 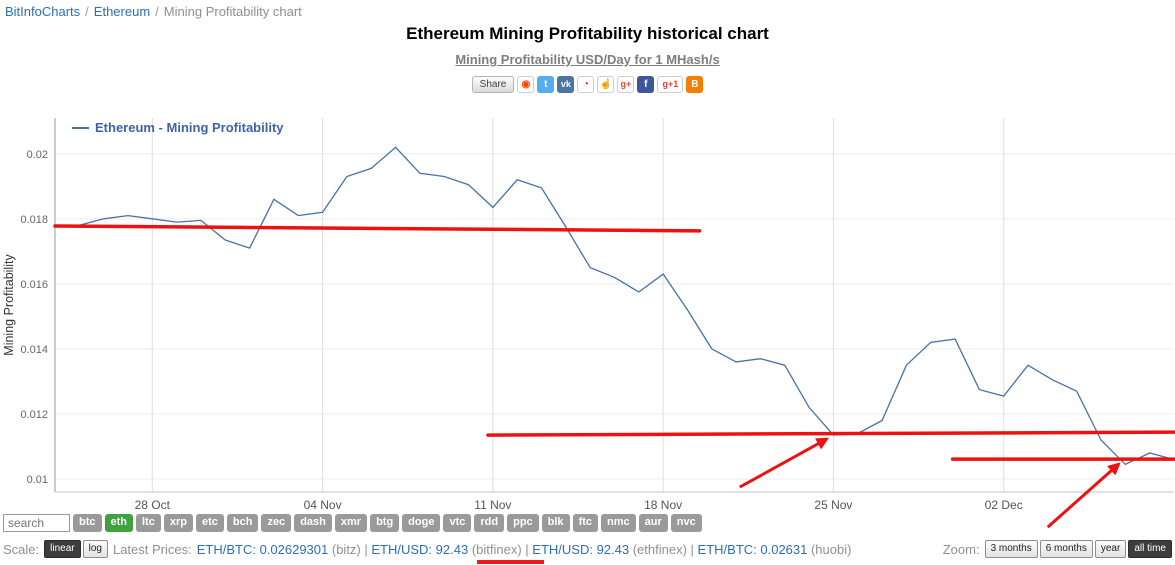 I want to click on coin-button-bch: bch, so click(x=242, y=523).